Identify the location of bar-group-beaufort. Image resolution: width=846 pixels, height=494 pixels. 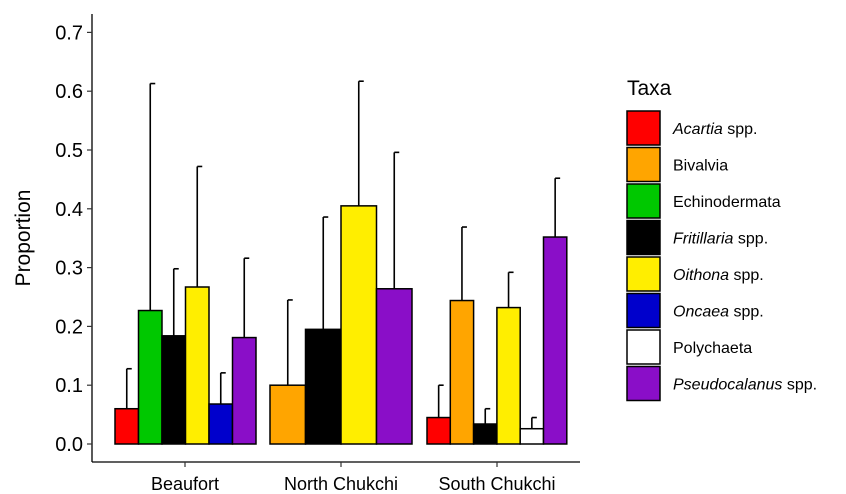
(185, 263).